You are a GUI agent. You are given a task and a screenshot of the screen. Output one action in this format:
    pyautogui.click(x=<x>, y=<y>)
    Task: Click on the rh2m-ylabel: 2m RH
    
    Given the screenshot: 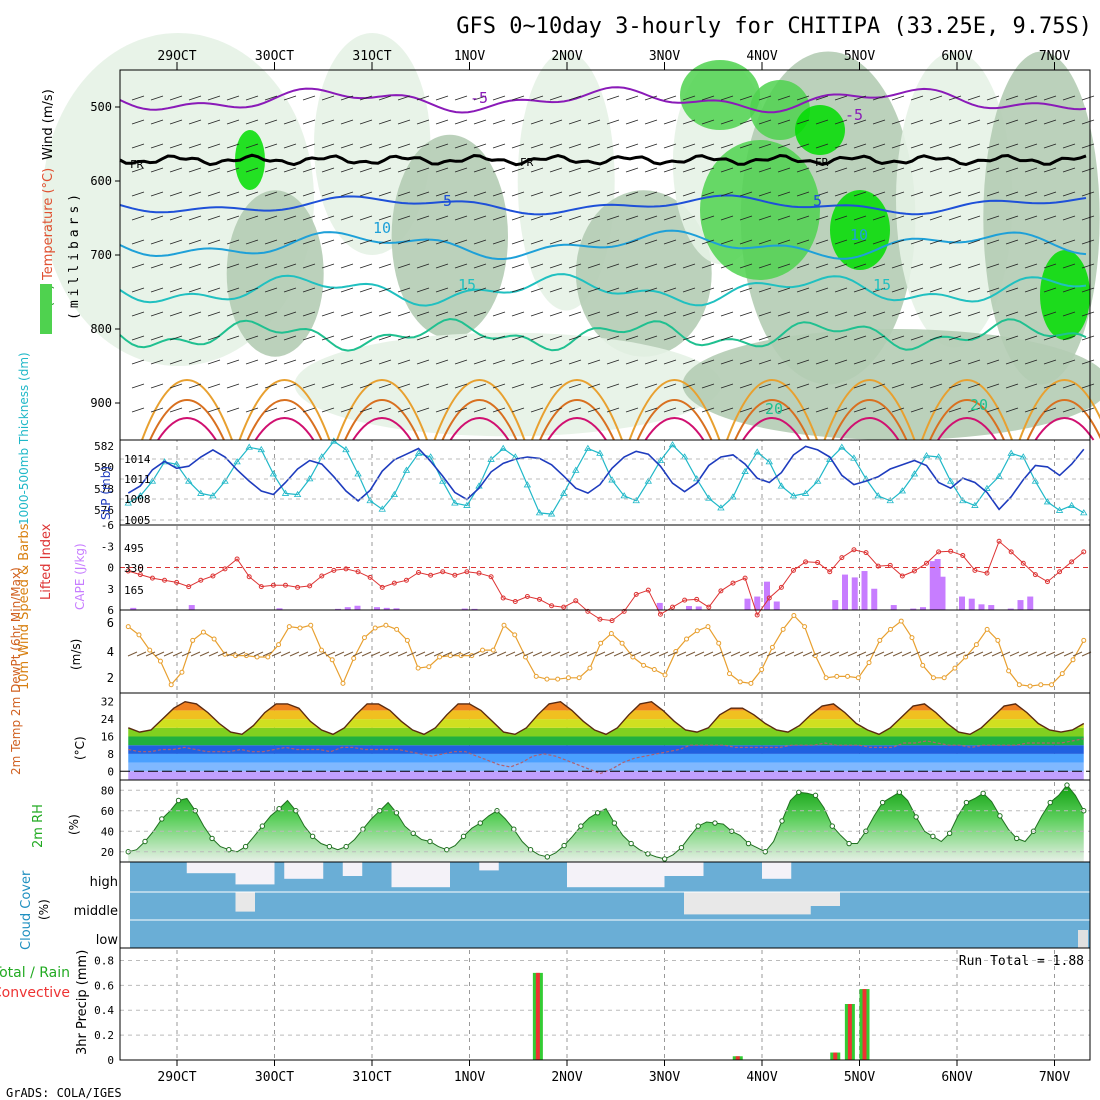 What is the action you would take?
    pyautogui.click(x=38, y=826)
    